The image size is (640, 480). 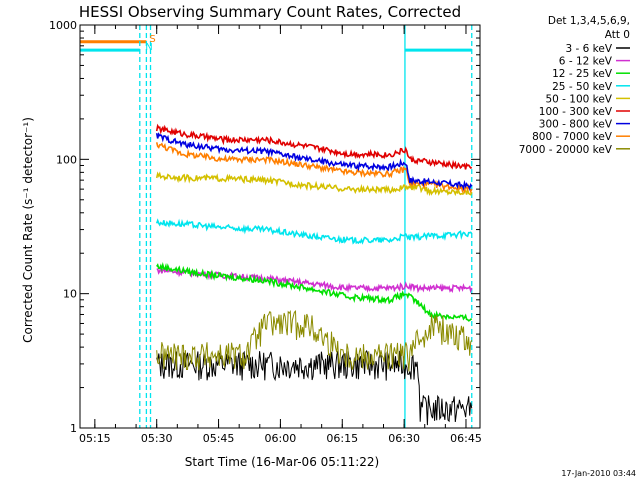 I want to click on y-tick-label-2: 100, so click(x=66, y=159).